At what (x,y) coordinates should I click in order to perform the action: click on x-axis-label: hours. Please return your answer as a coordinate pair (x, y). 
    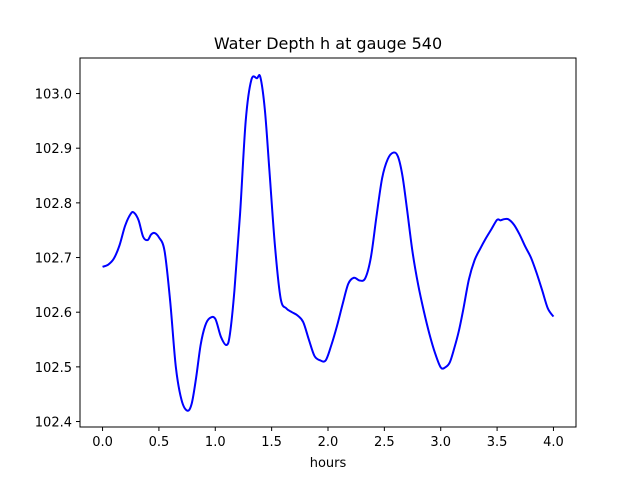
    Looking at the image, I should click on (328, 463).